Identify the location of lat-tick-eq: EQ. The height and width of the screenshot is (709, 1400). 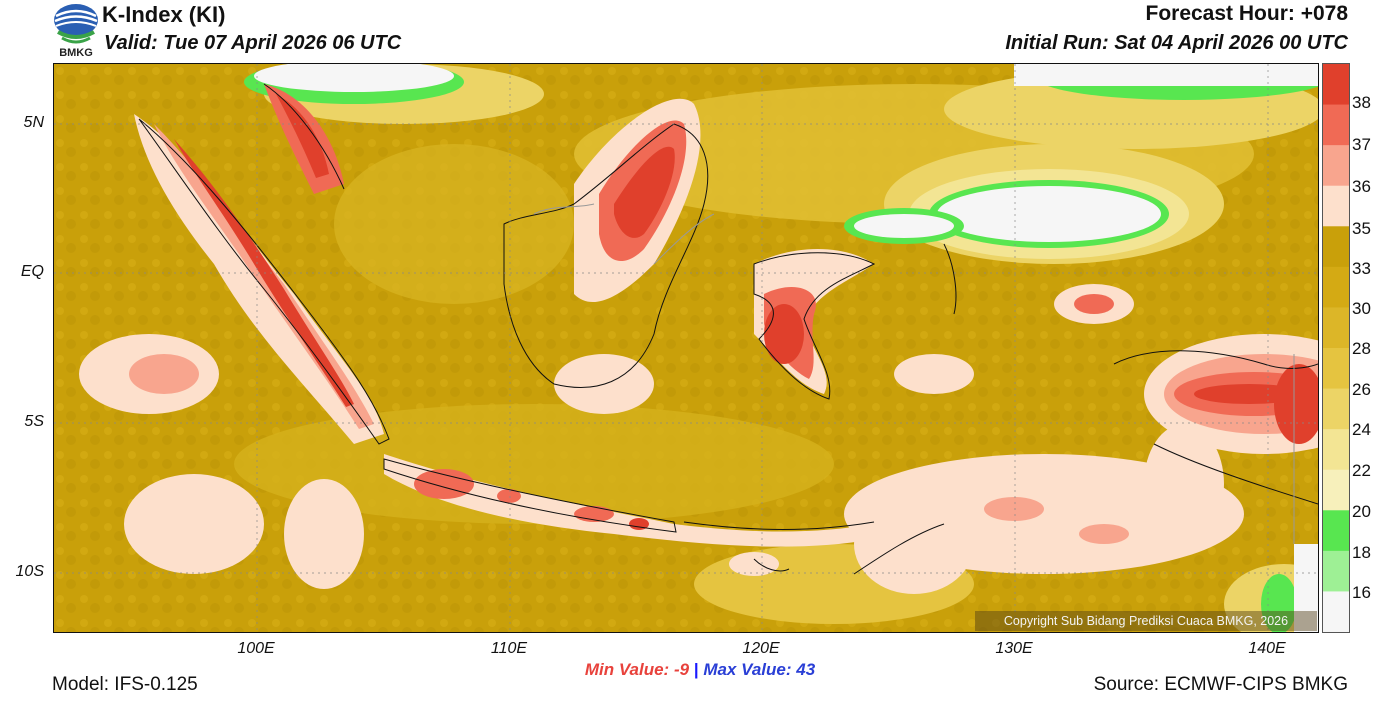
(32, 271).